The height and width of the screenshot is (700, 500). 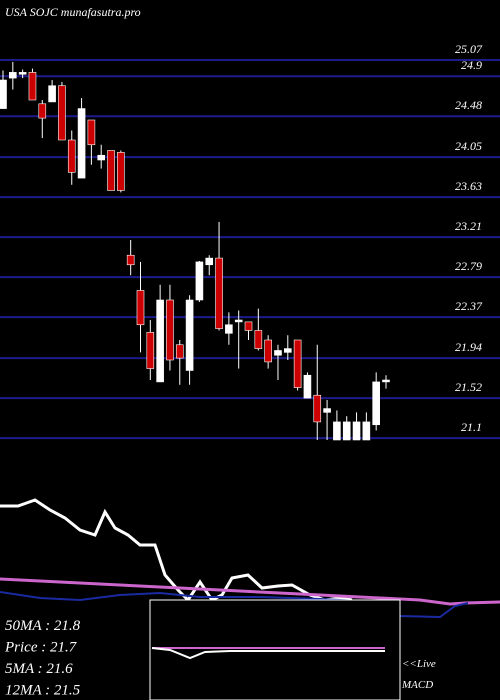 What do you see at coordinates (73, 12) in the screenshot?
I see `chart-title: USA SOJC munafasutra.pro` at bounding box center [73, 12].